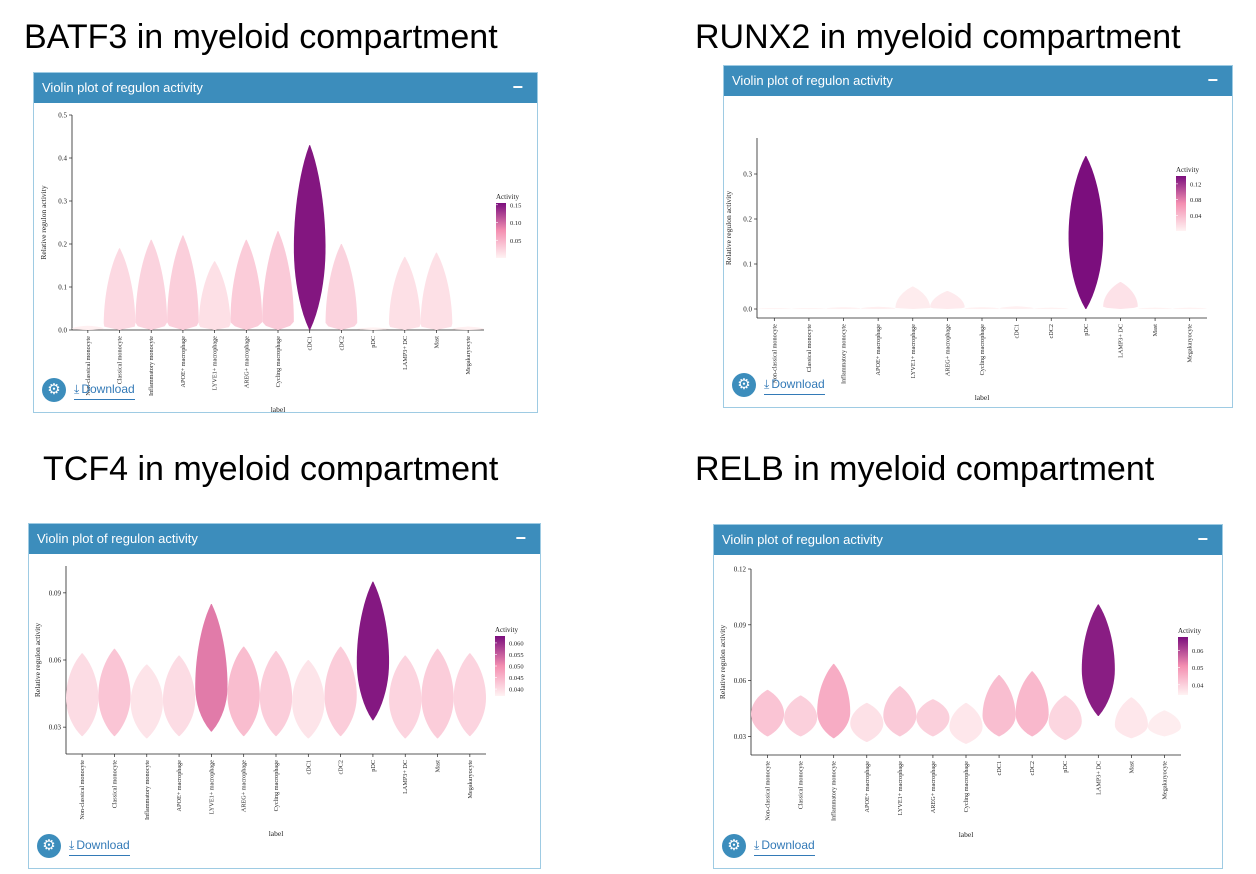 Image resolution: width=1256 pixels, height=874 pixels. I want to click on legend-tick-label: 0.08, so click(1195, 200).